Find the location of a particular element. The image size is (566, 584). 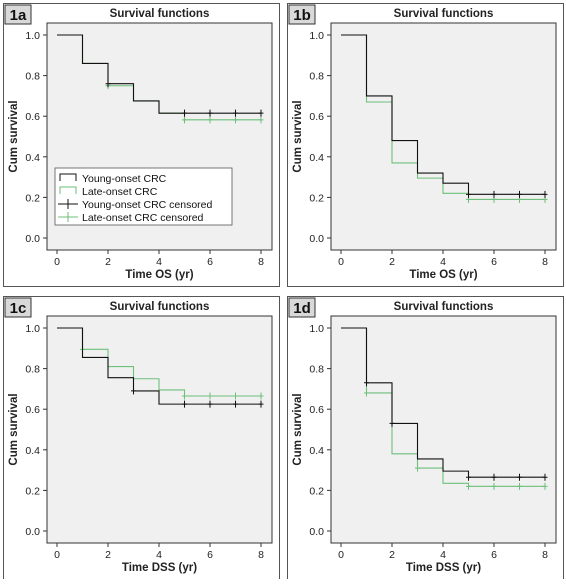

panel-label: 1b is located at coordinates (302, 15).